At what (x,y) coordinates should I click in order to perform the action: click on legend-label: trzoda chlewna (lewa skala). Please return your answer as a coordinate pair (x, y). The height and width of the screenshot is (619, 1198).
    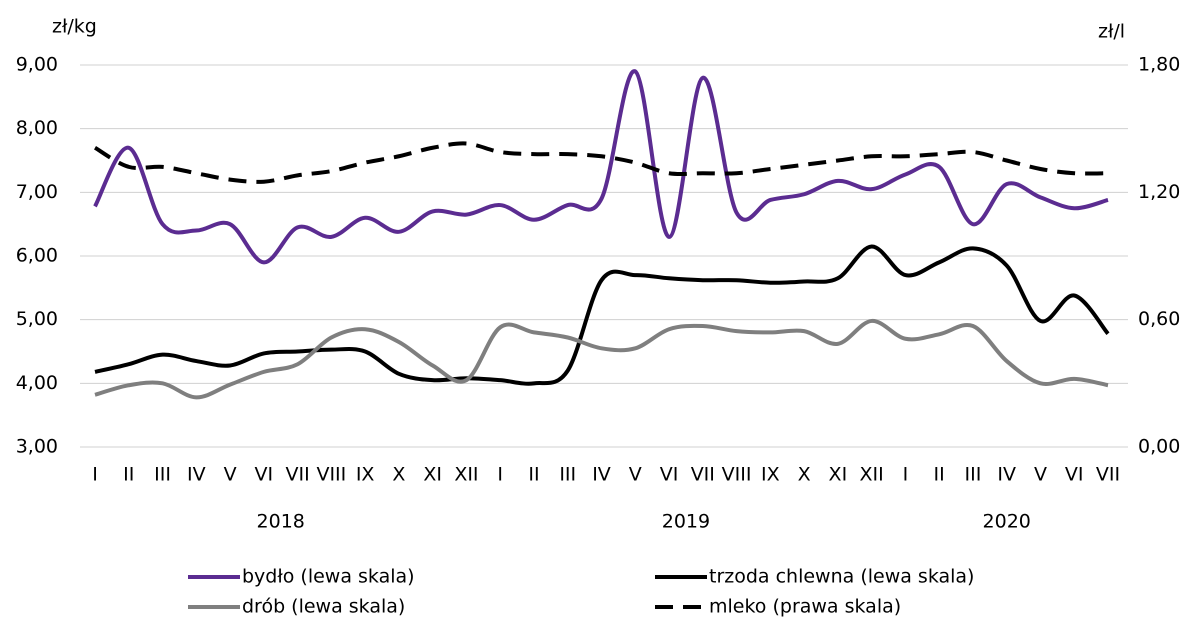
    Looking at the image, I should click on (841, 577).